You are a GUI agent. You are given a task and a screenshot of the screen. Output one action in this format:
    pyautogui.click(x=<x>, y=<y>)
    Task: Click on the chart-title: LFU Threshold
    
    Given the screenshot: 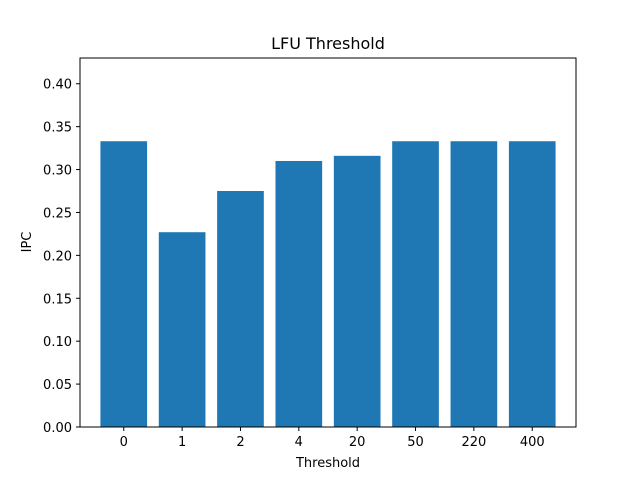 What is the action you would take?
    pyautogui.click(x=328, y=43)
    